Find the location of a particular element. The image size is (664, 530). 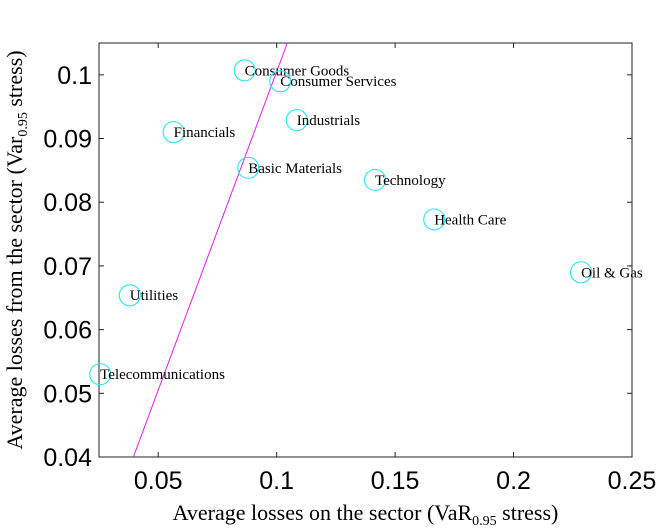

data-point-label: Consumer Services is located at coordinates (338, 82).